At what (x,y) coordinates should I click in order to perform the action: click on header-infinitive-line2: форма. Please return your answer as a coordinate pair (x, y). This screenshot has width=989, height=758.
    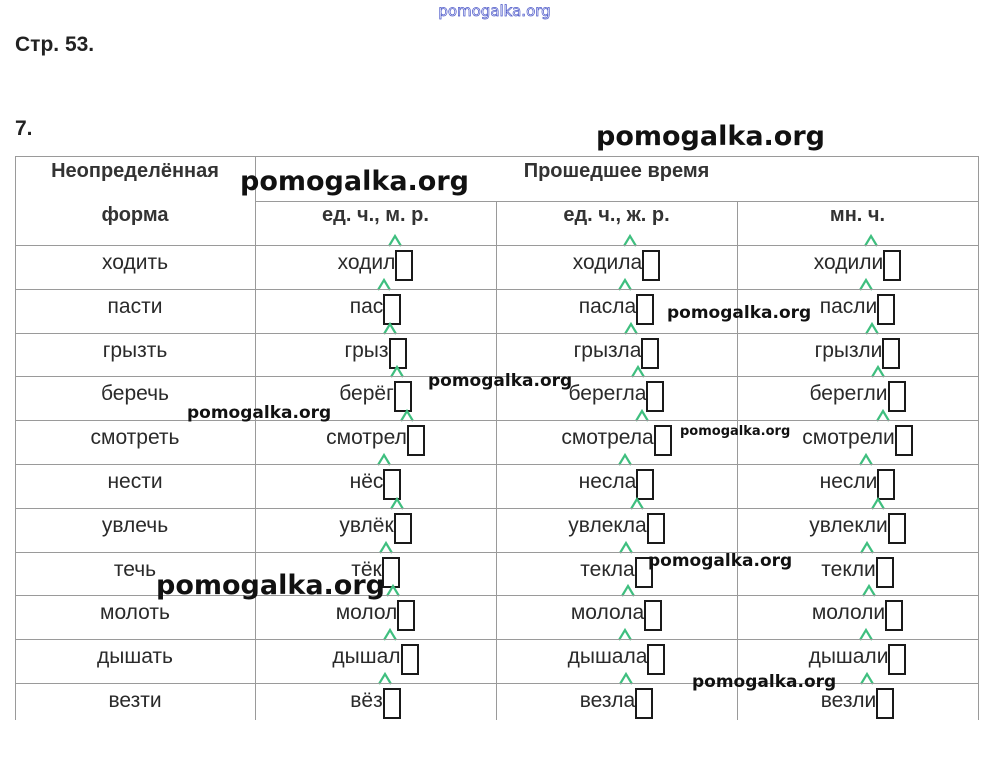
    Looking at the image, I should click on (135, 215).